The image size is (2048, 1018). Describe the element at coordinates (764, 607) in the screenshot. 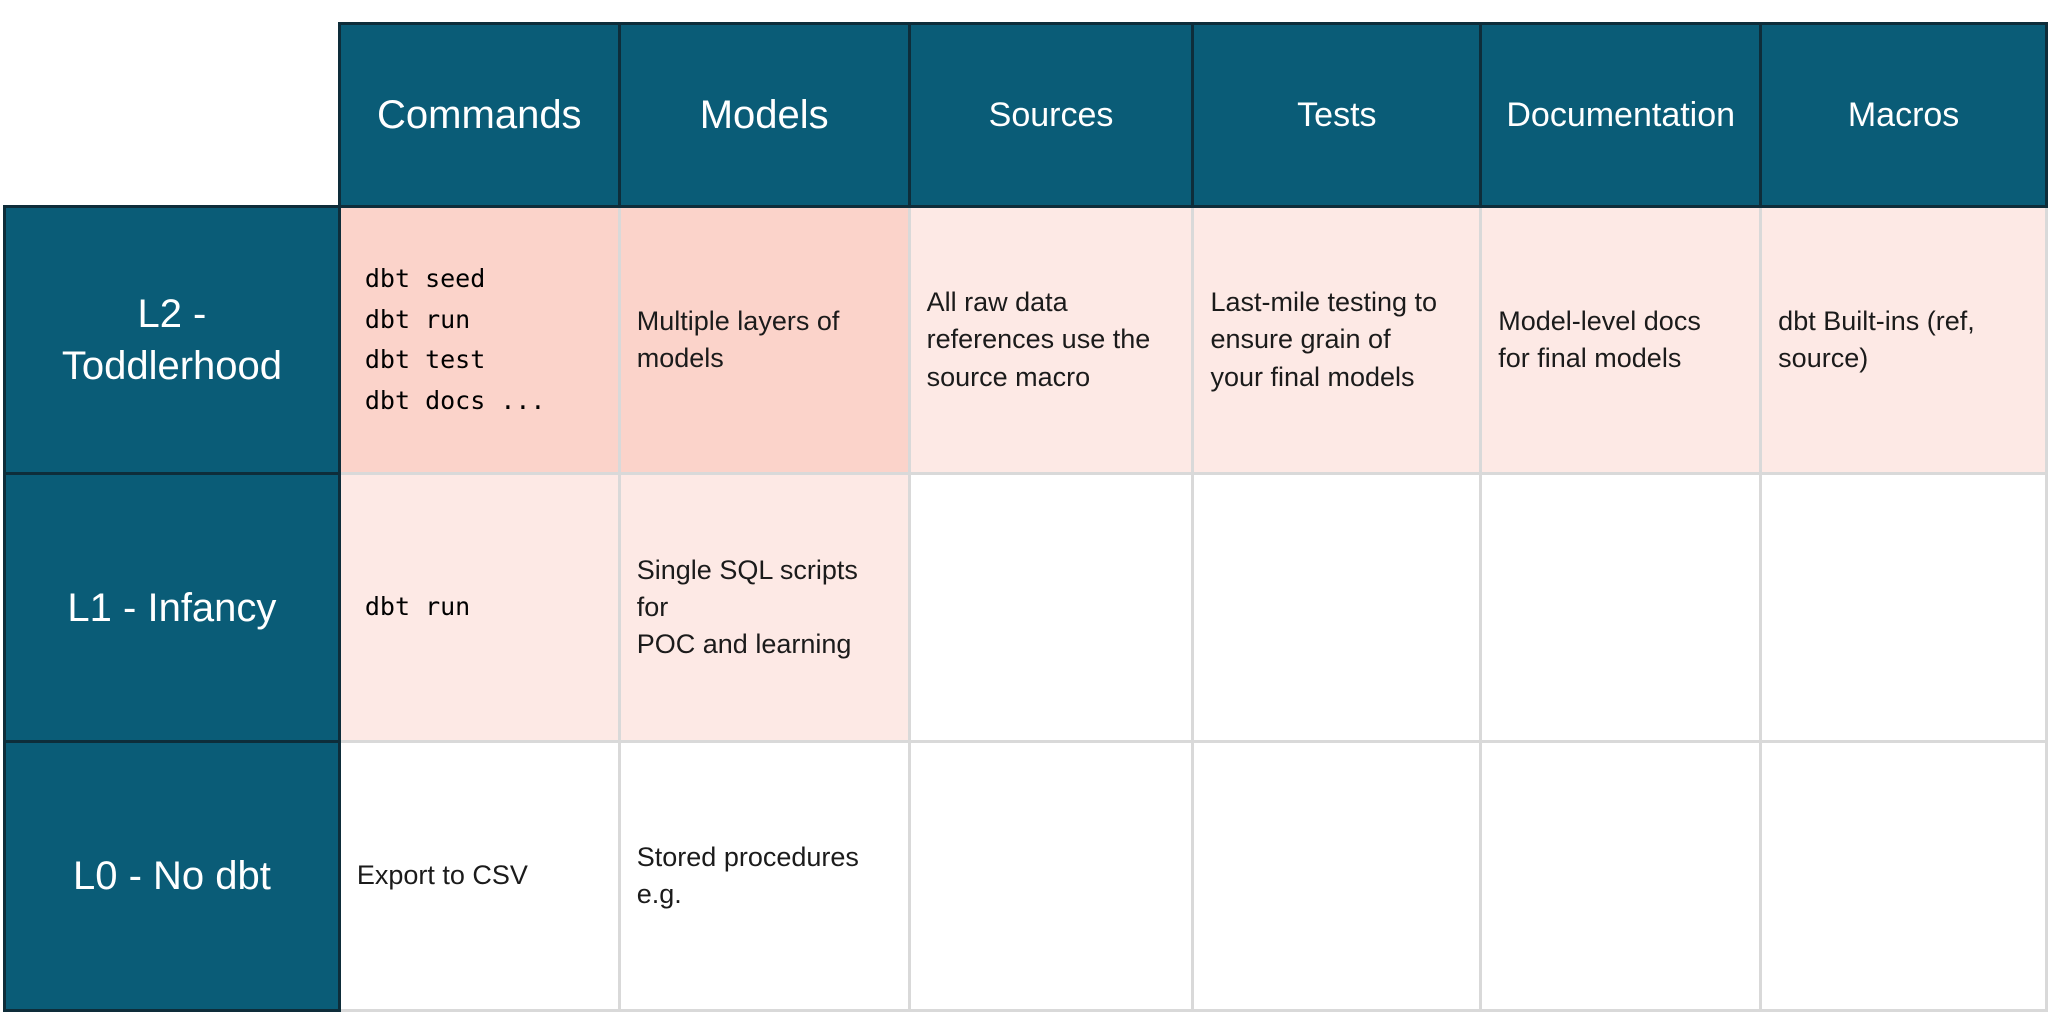

I see `cell-l1-models: Single SQL scripts for POC and learning` at that location.